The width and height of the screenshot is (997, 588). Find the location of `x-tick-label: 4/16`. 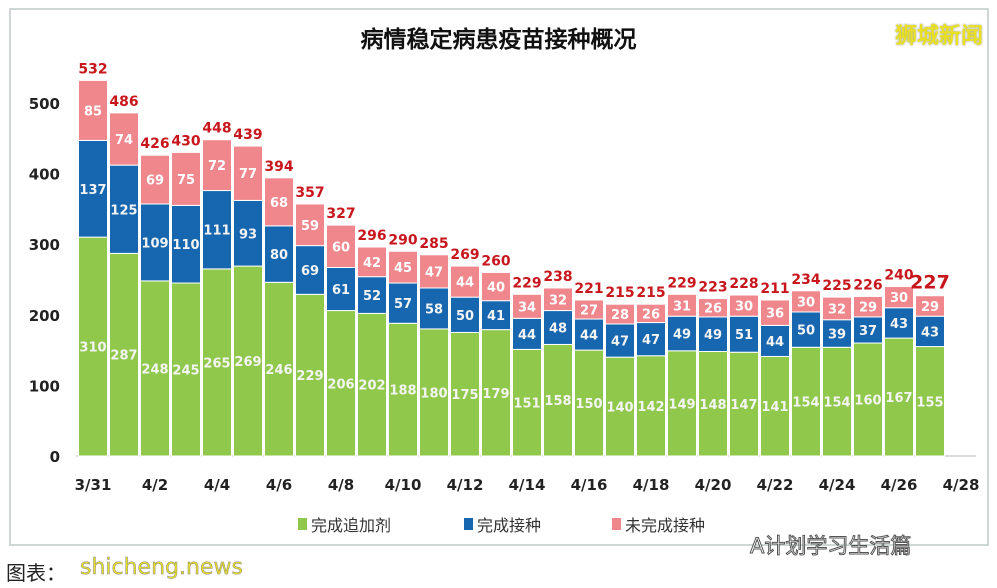

x-tick-label: 4/16 is located at coordinates (589, 485).